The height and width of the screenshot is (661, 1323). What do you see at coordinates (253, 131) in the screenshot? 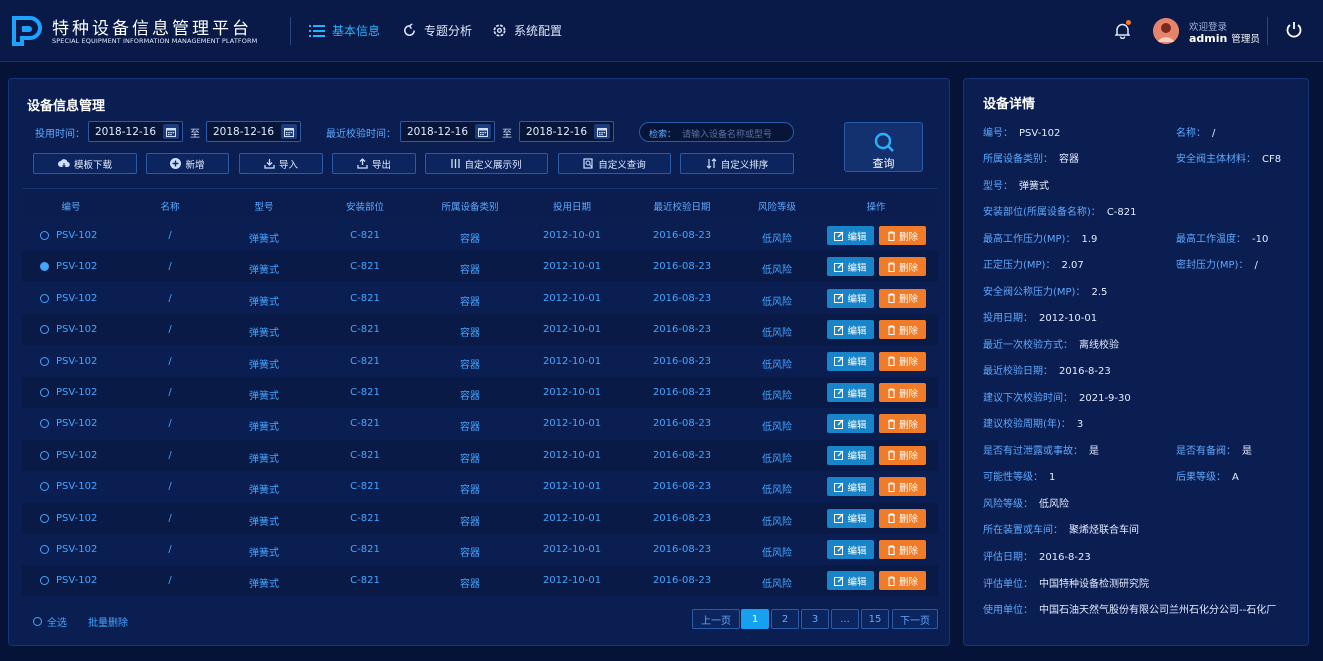
I see `use-time-to-field: 2018-12-16` at bounding box center [253, 131].